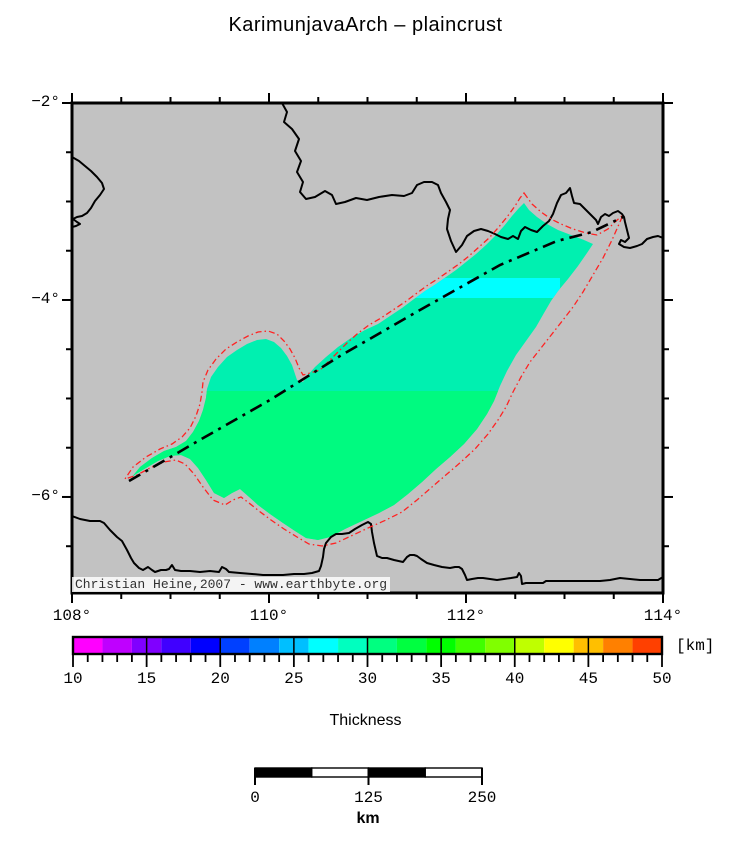 The width and height of the screenshot is (731, 847). I want to click on x-axis-label: 114°, so click(663, 616).